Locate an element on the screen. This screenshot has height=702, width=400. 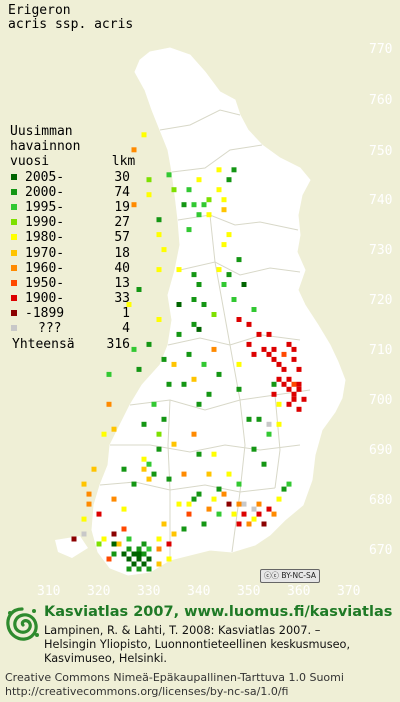
cc-badge-text: BY-NC-SA is located at coordinates (299, 575).